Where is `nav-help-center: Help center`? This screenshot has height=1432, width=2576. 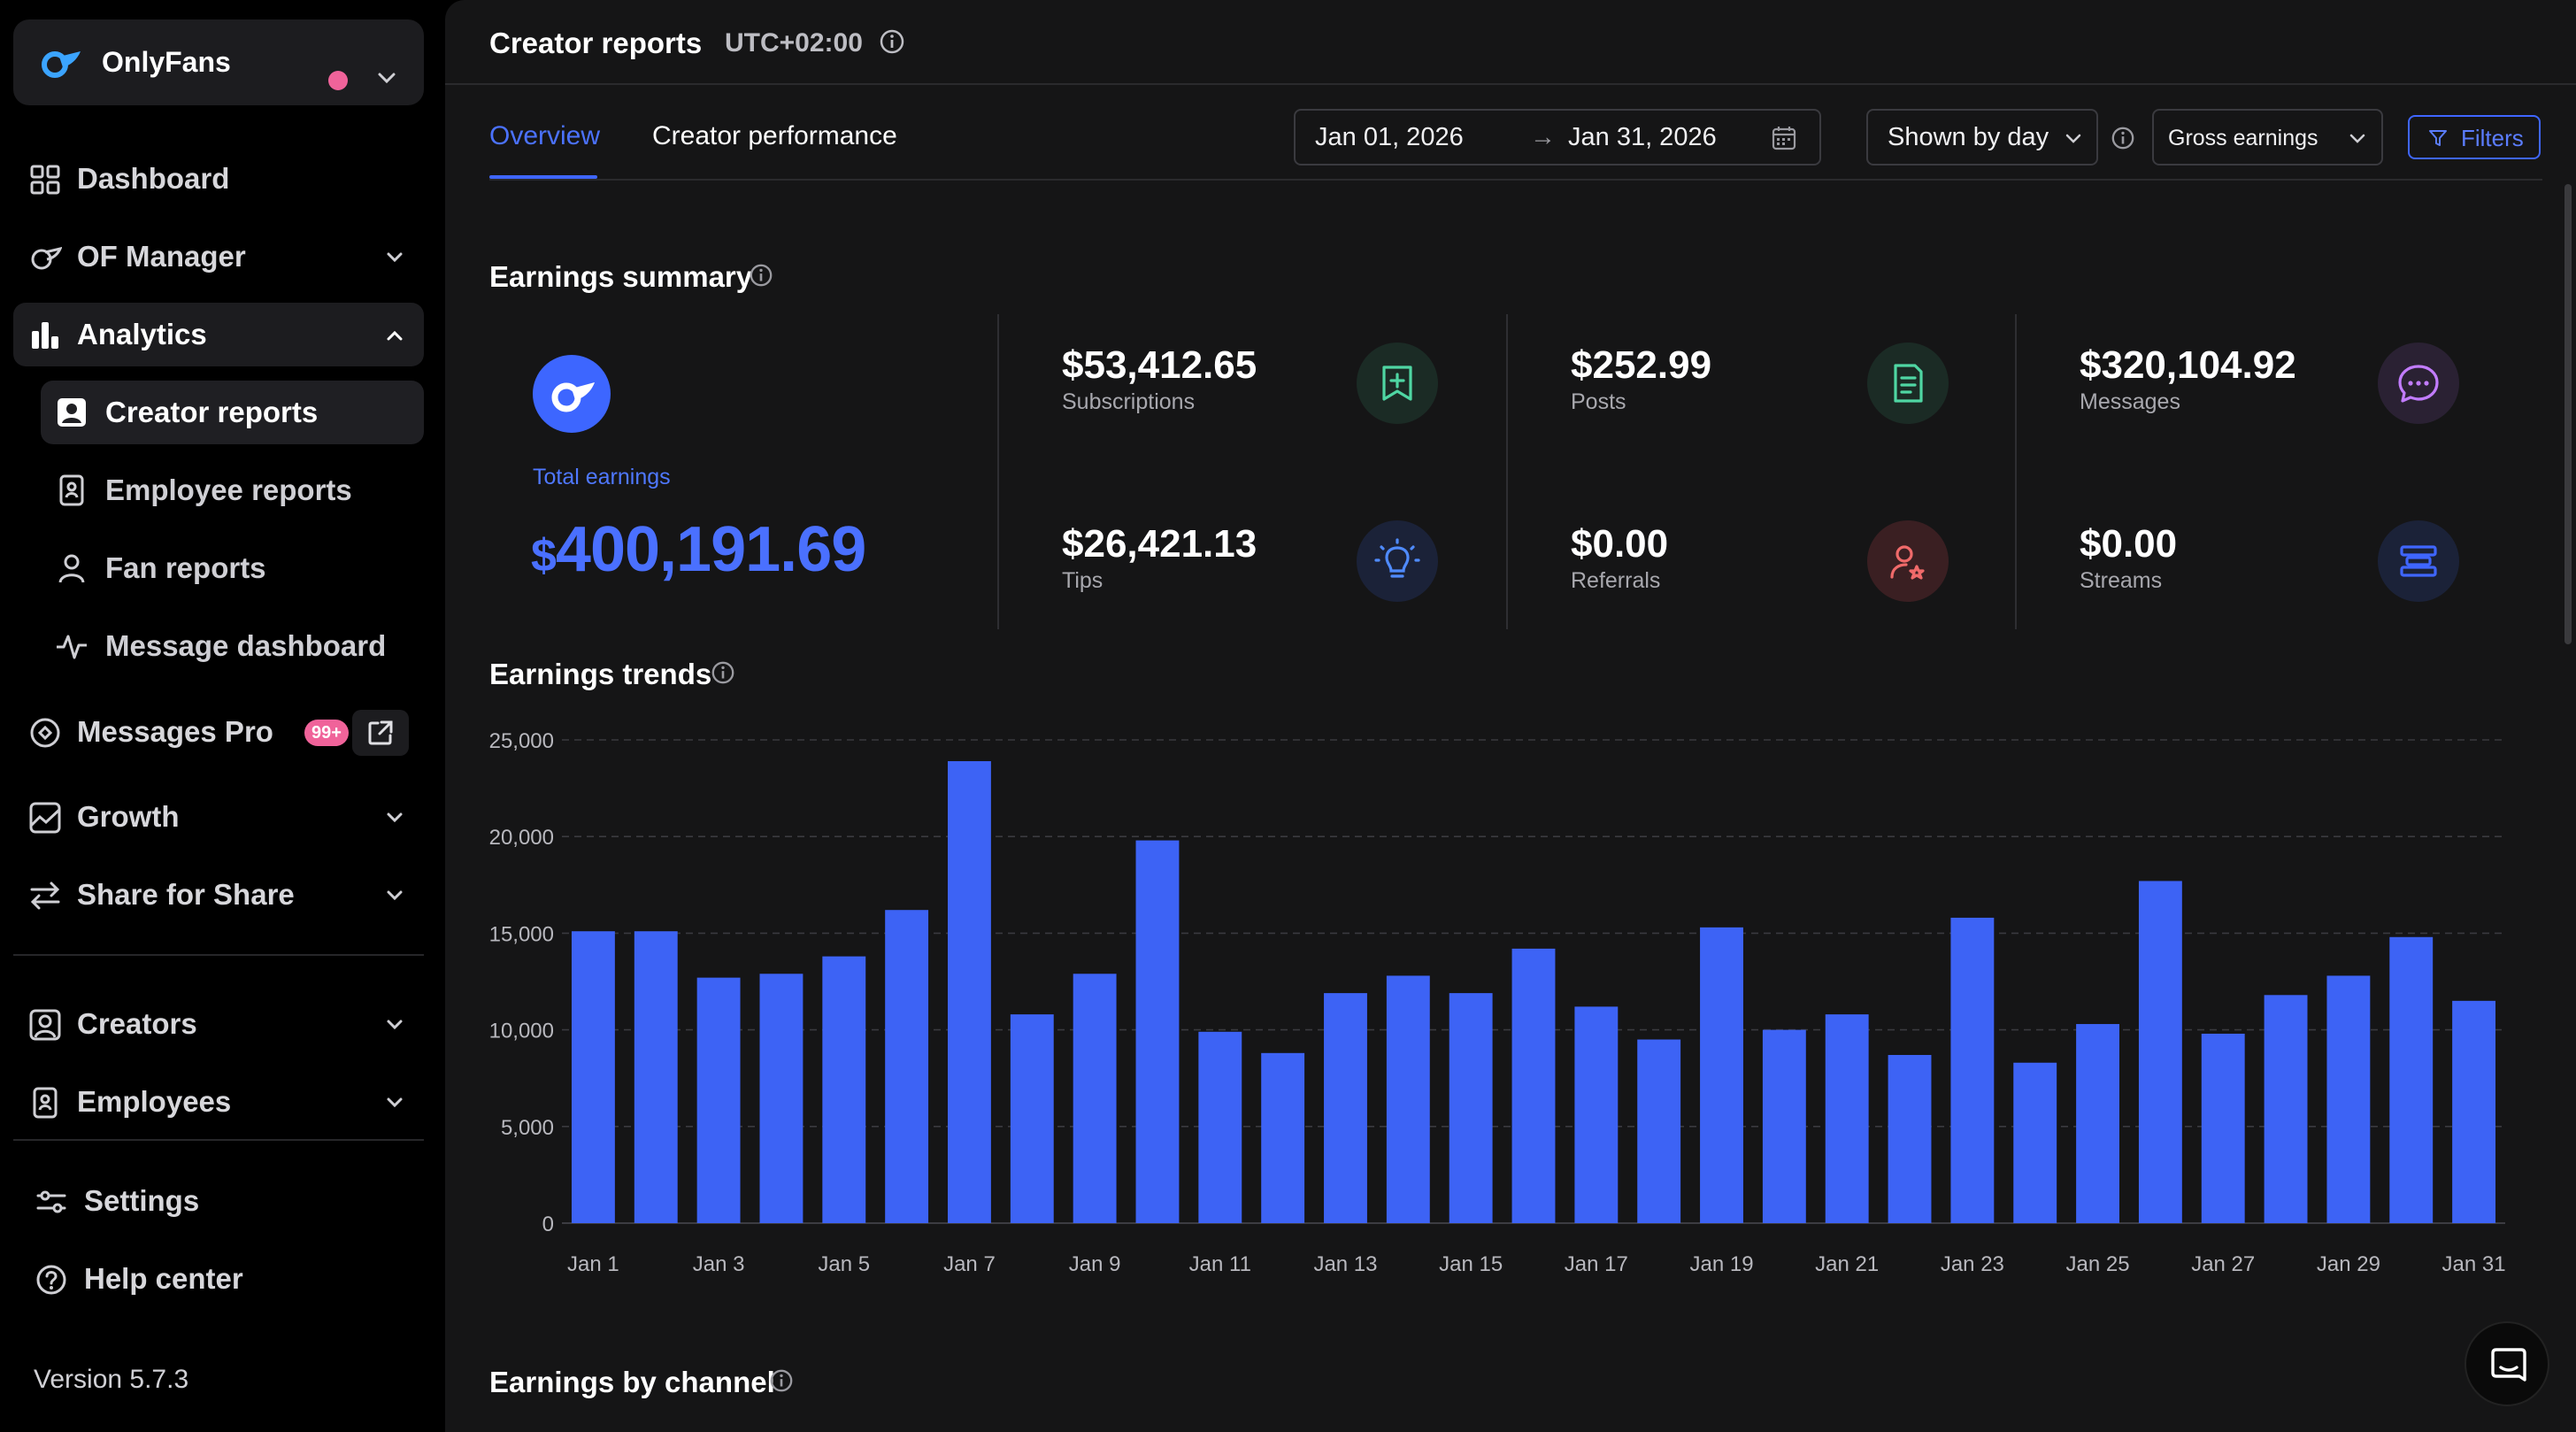
nav-help-center: Help center is located at coordinates (218, 1279).